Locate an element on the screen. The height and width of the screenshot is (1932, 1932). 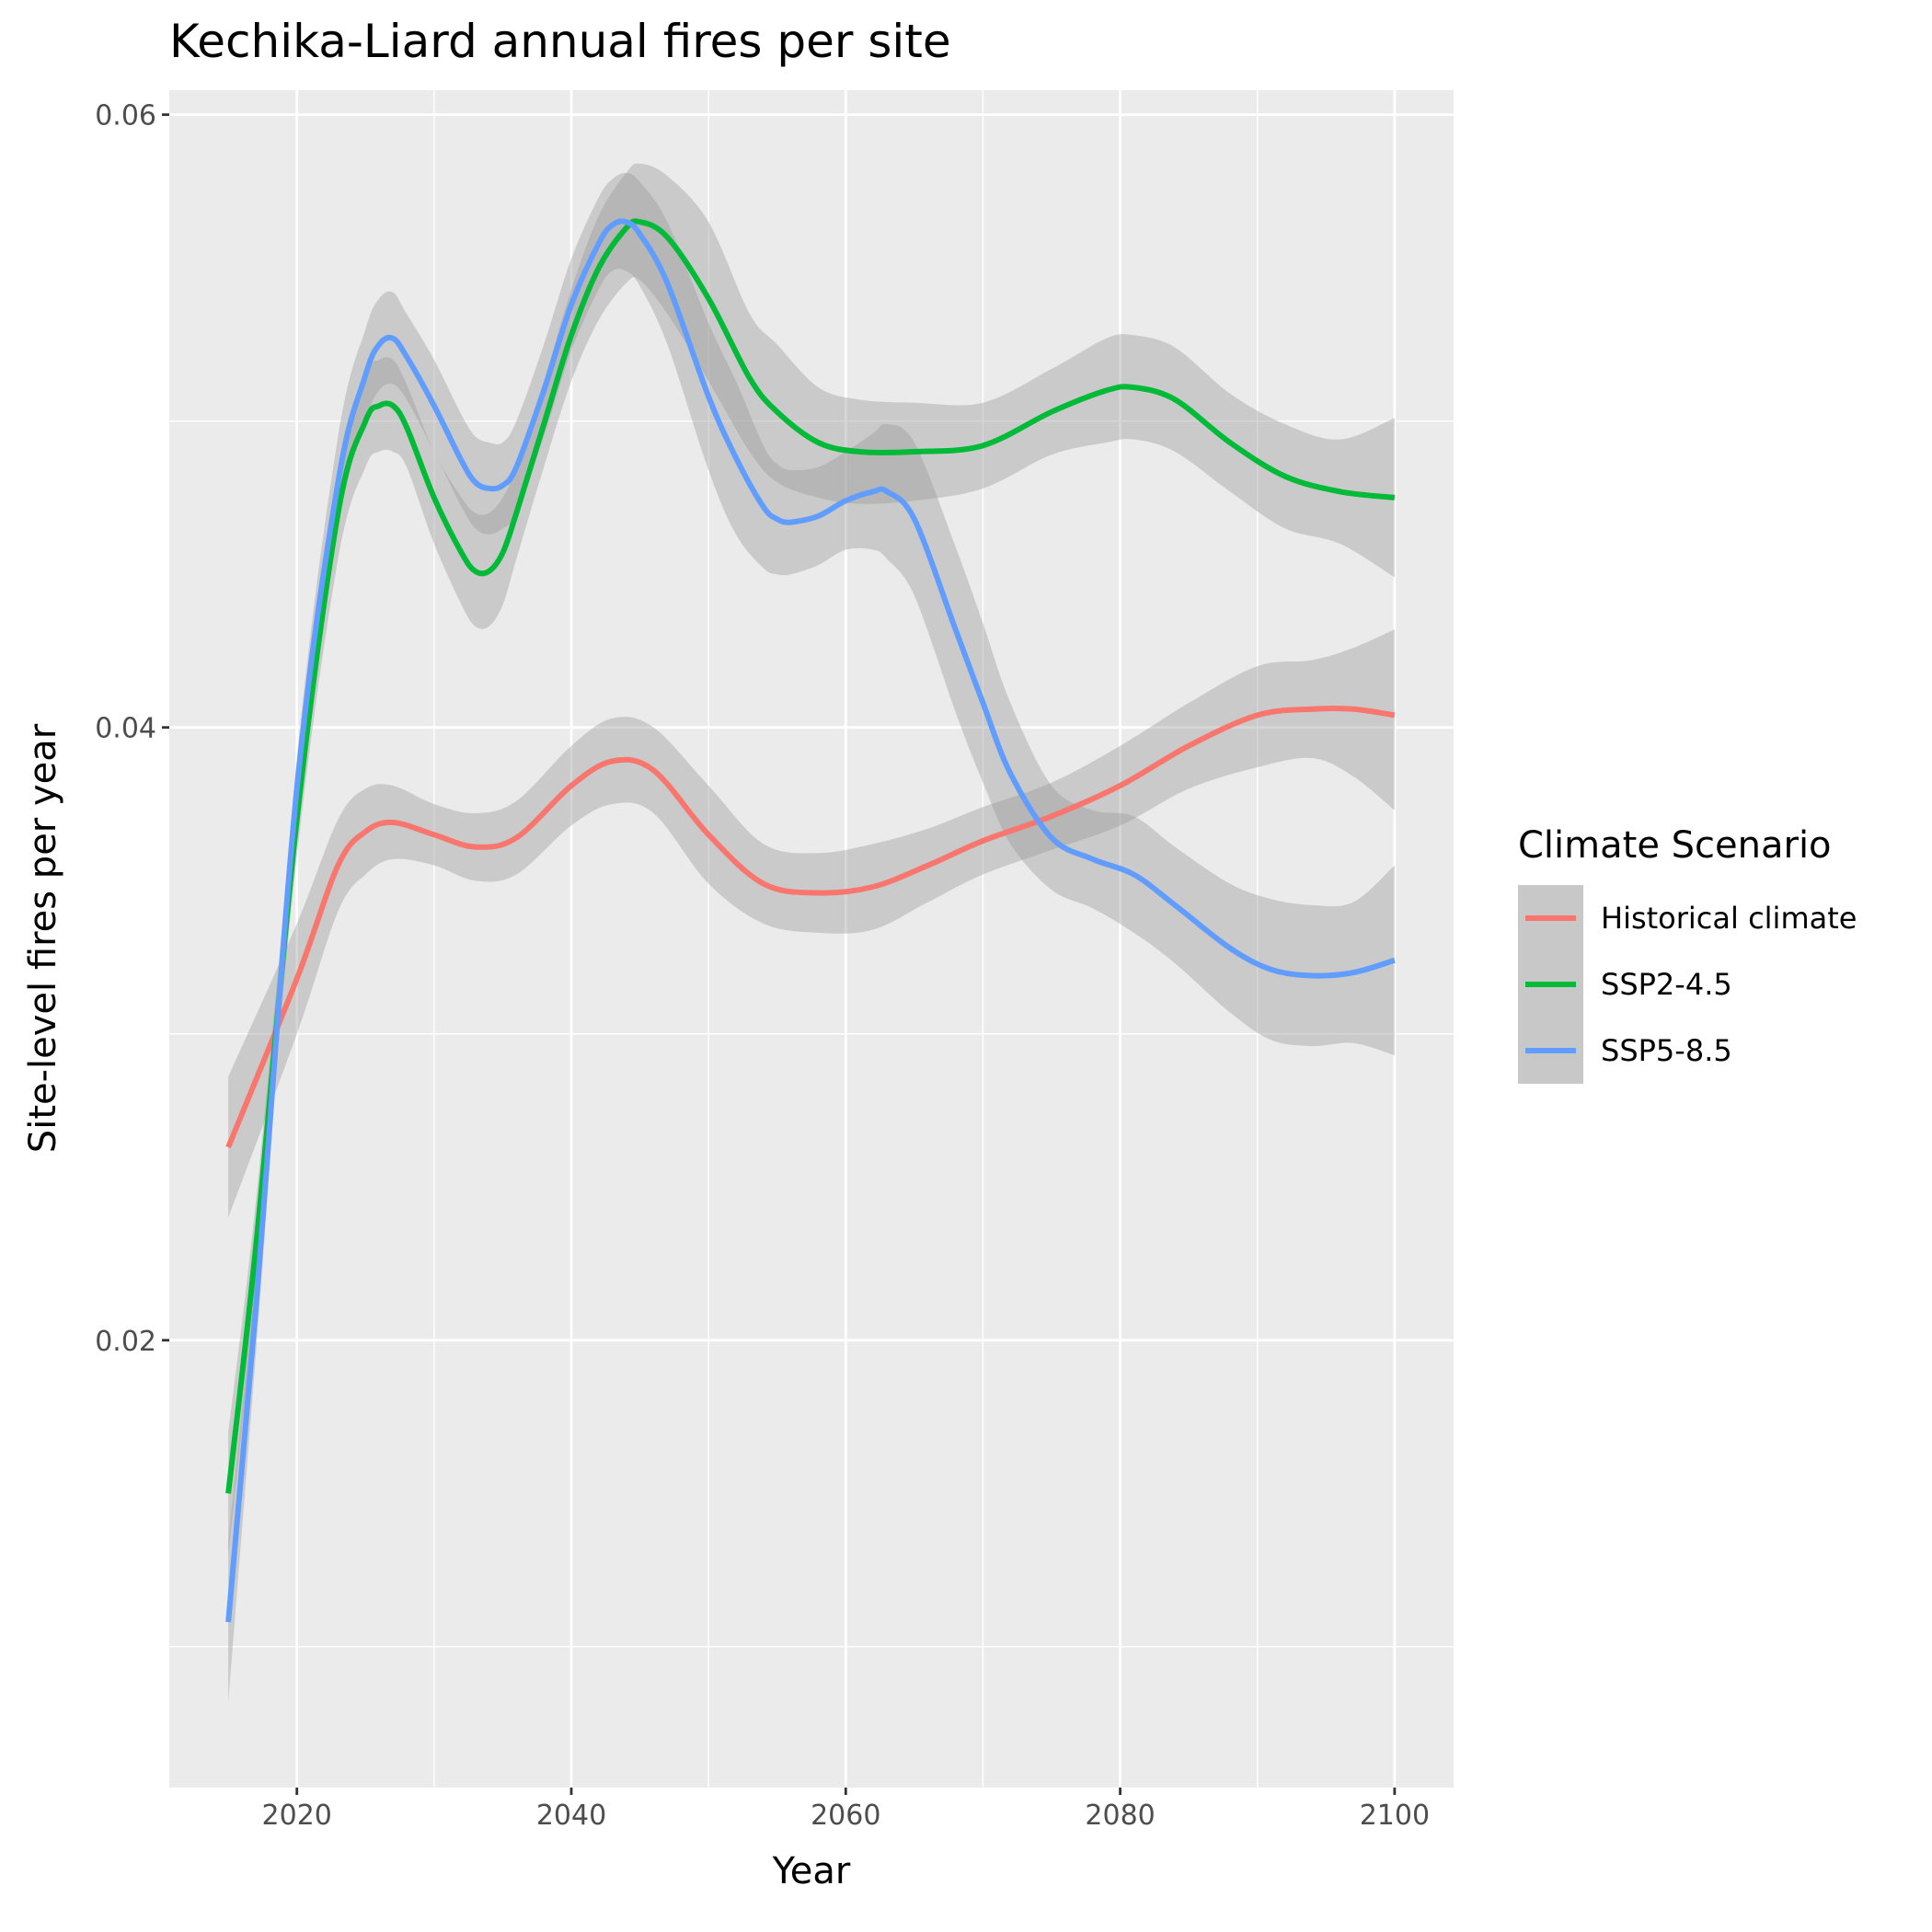
legend-title: Climate Scenario is located at coordinates (1675, 845).